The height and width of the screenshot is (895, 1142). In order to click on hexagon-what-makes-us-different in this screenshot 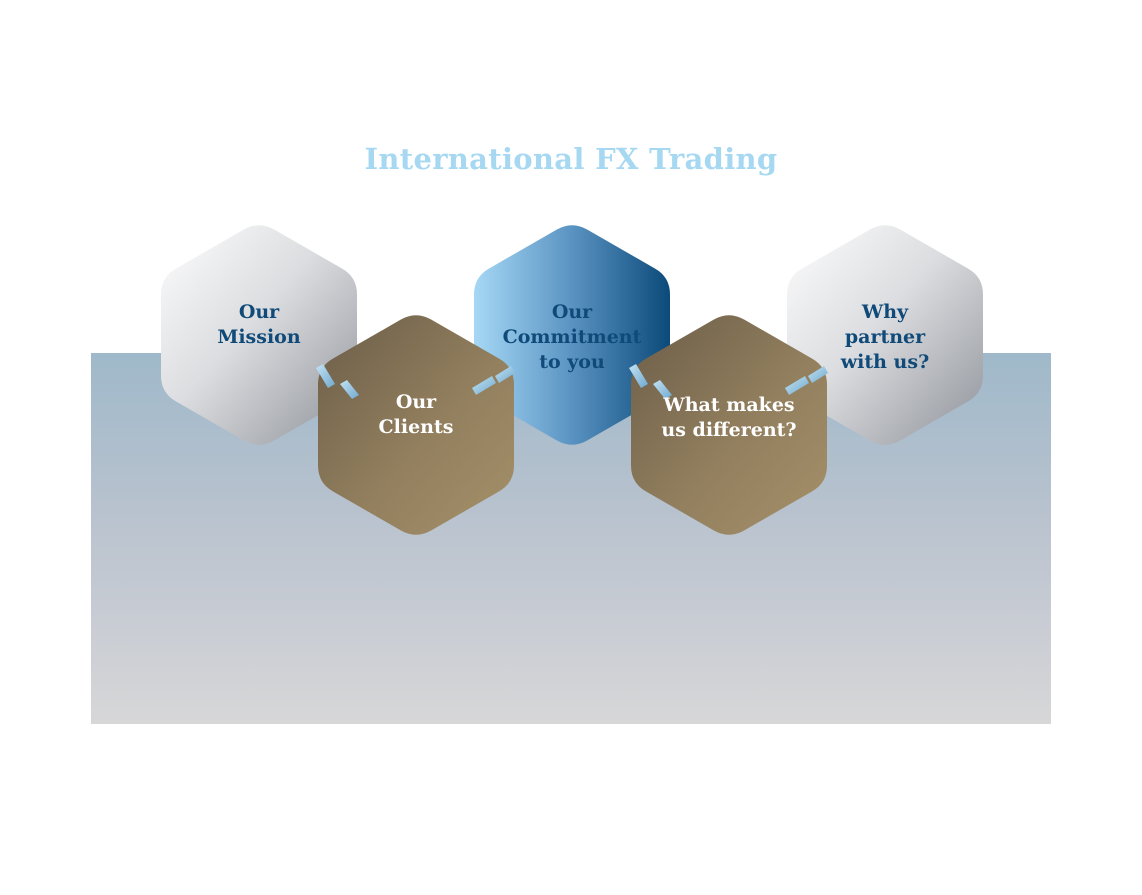, I will do `click(729, 425)`.